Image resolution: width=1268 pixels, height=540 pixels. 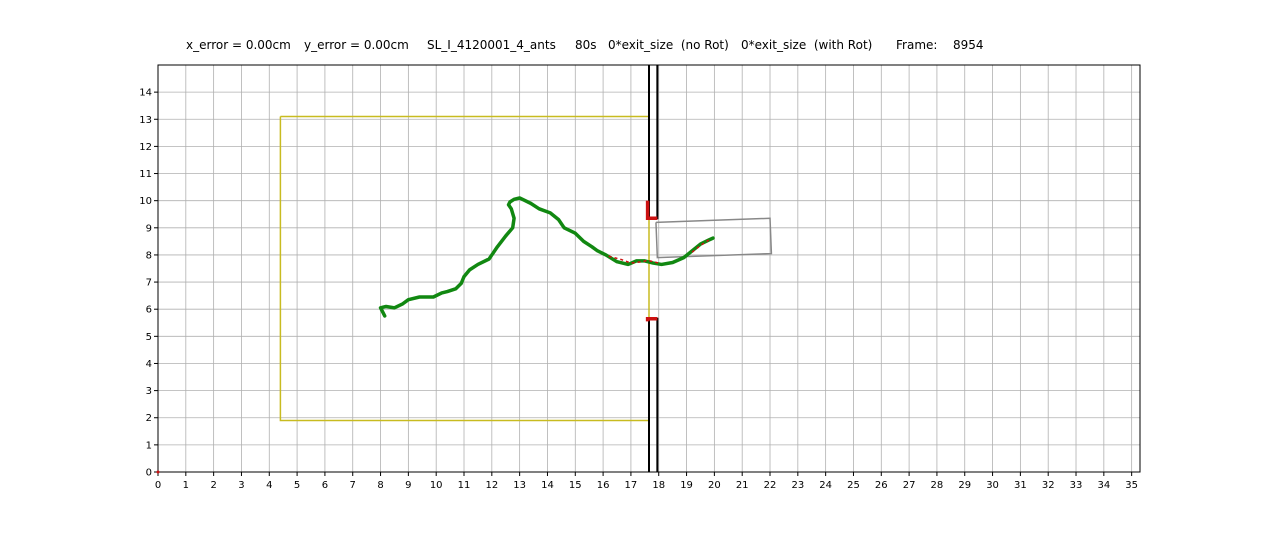 I want to click on time-label: 80s, so click(x=586, y=45).